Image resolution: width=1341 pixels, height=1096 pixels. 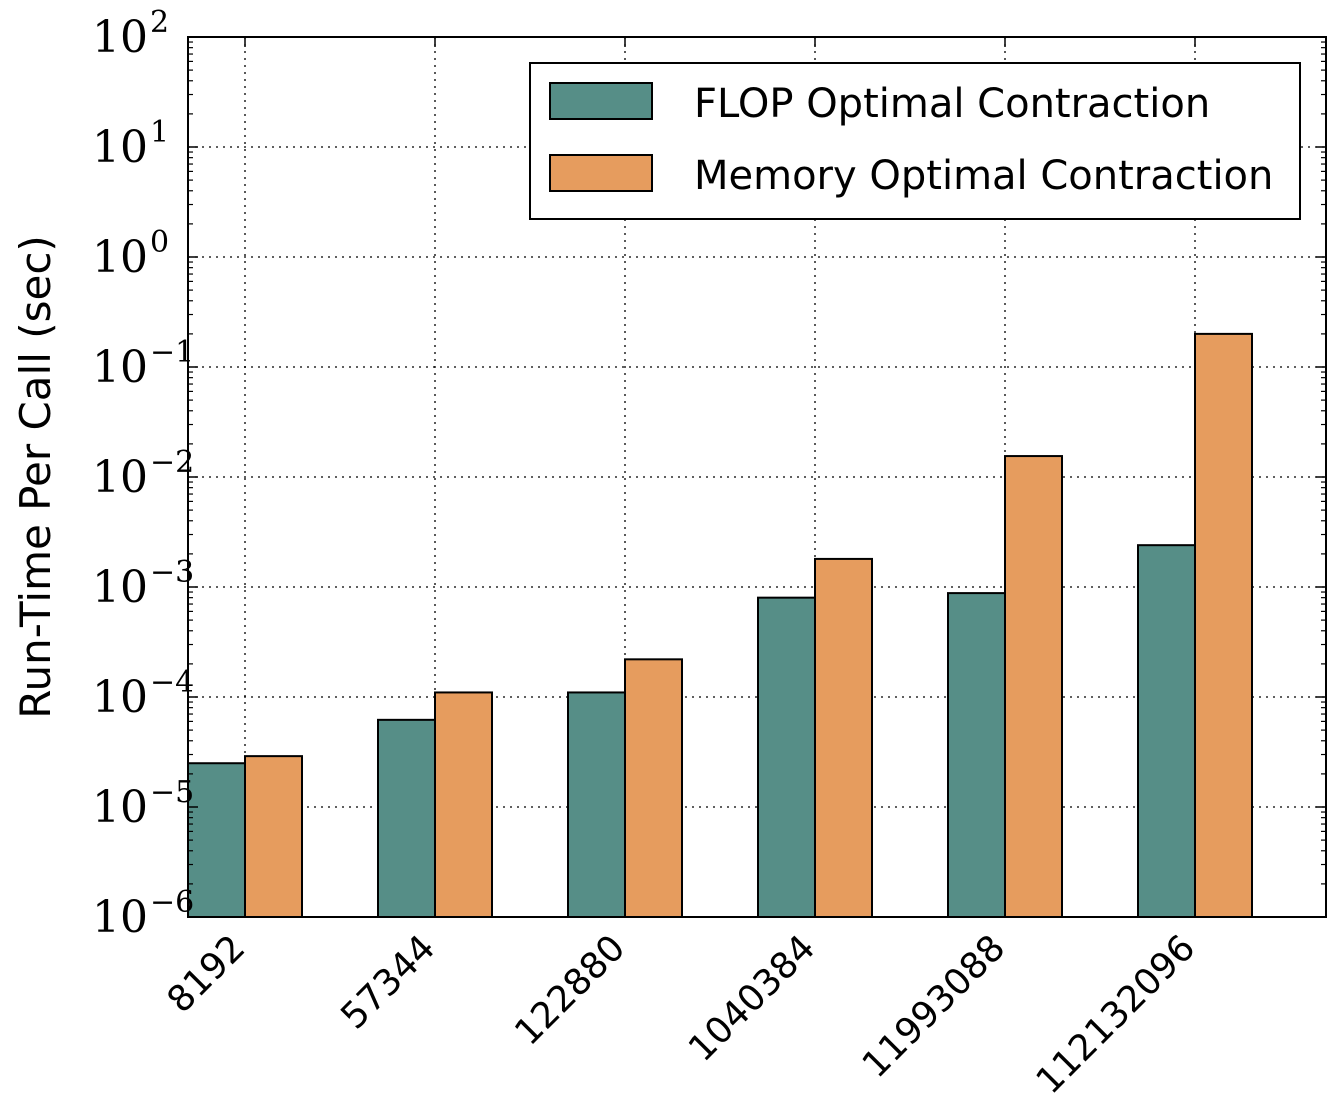 I want to click on legend-label-memory: Memory Optimal Contraction, so click(x=983, y=176).